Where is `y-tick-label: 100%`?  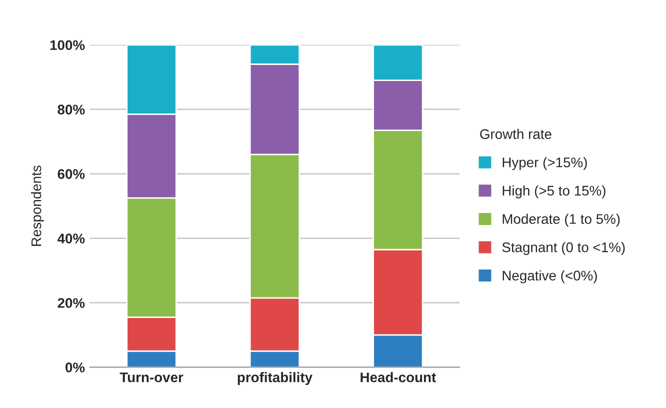
y-tick-label: 100% is located at coordinates (67, 45).